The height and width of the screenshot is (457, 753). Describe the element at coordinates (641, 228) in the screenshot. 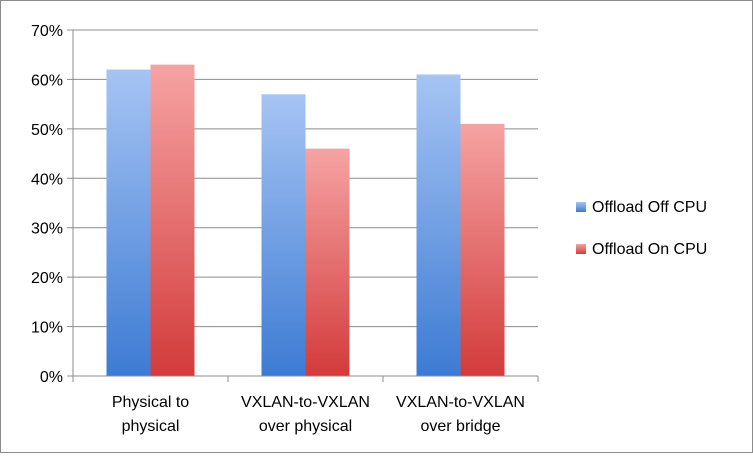

I see `legend: Offload Off CPU Offload On CPU` at that location.